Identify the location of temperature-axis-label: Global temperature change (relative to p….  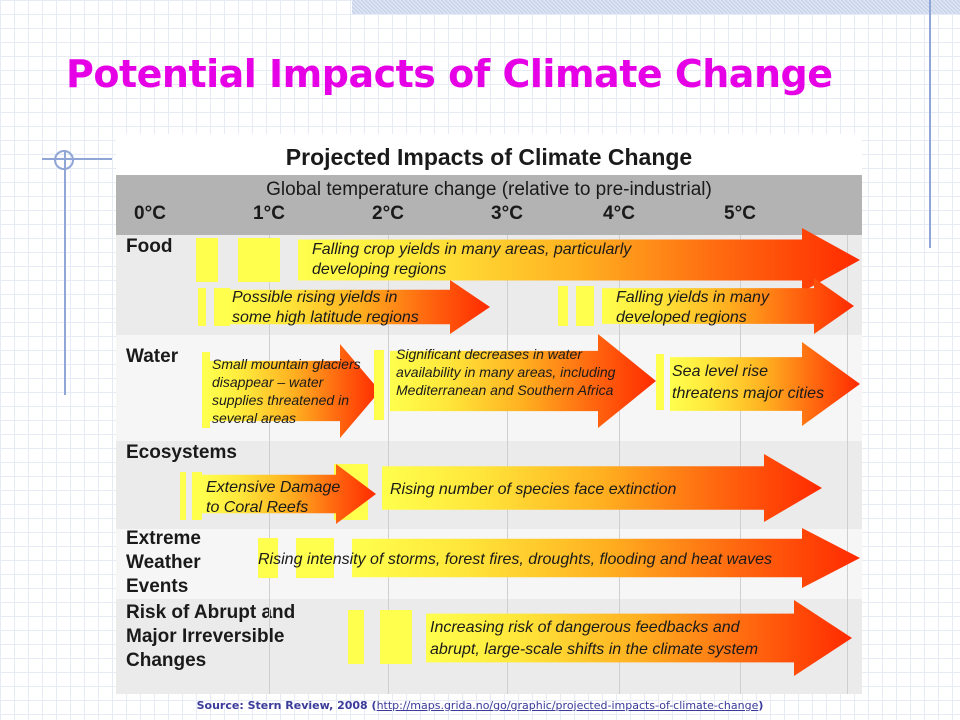
(489, 189).